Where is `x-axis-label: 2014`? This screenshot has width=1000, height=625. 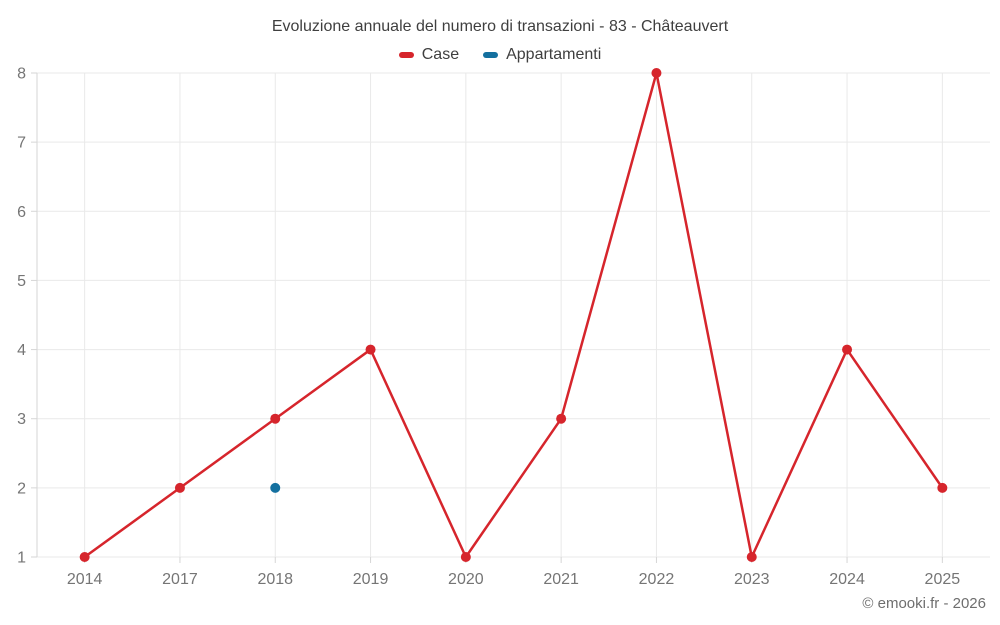 x-axis-label: 2014 is located at coordinates (85, 579).